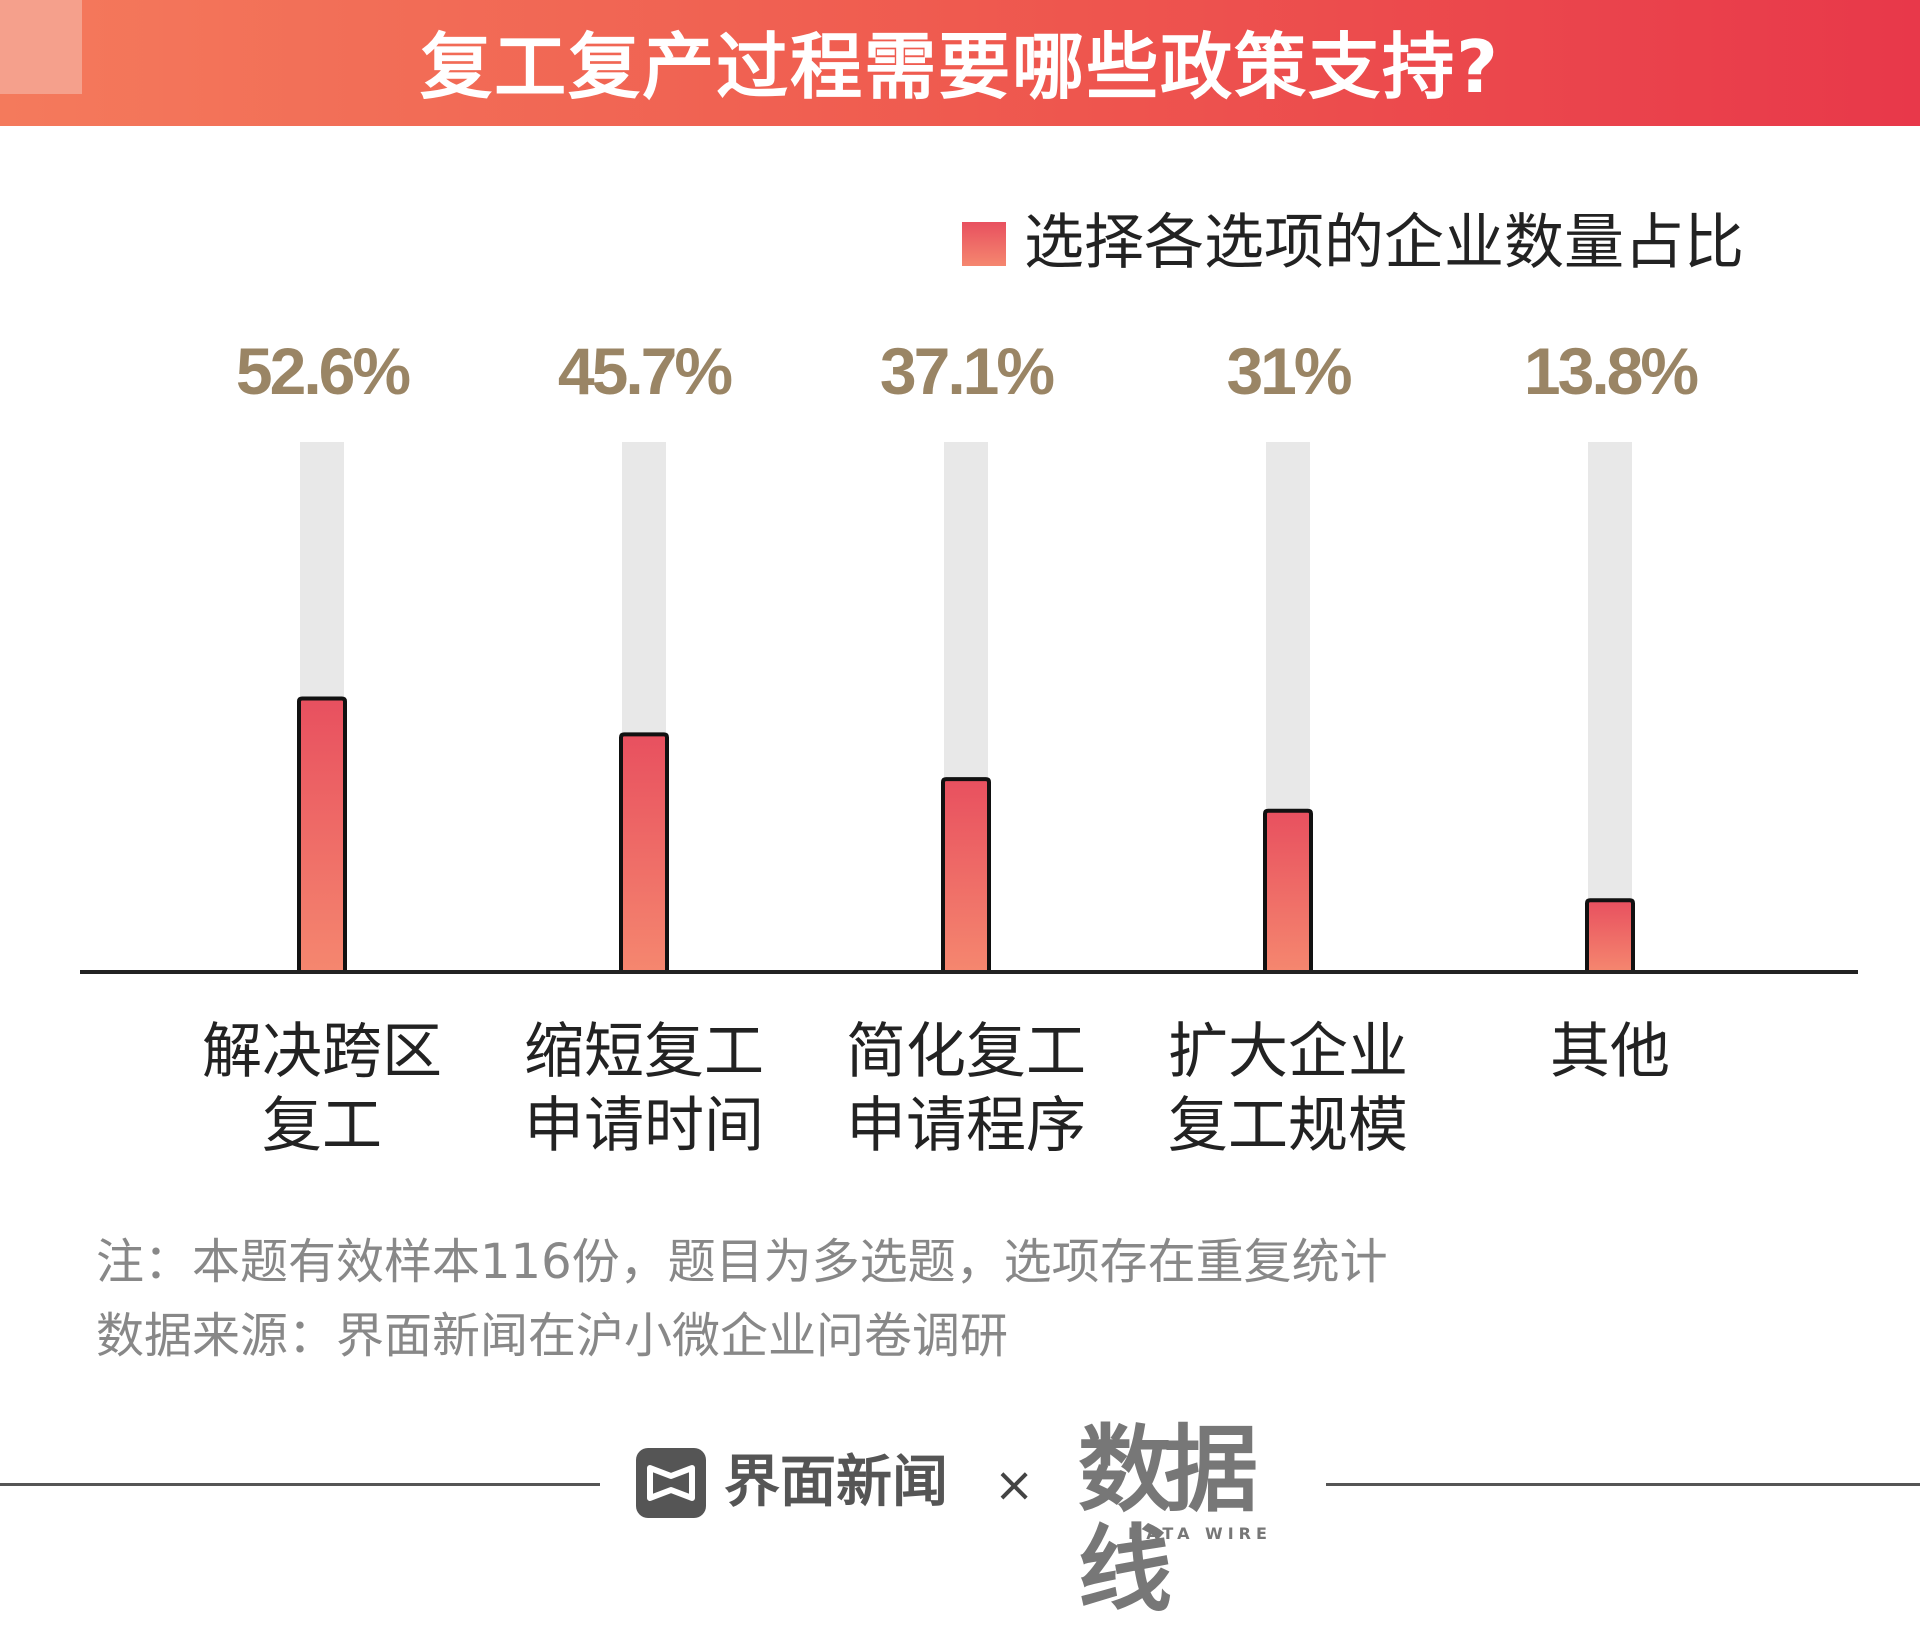 The image size is (1920, 1625). I want to click on footer-divider-right, so click(1623, 1484).